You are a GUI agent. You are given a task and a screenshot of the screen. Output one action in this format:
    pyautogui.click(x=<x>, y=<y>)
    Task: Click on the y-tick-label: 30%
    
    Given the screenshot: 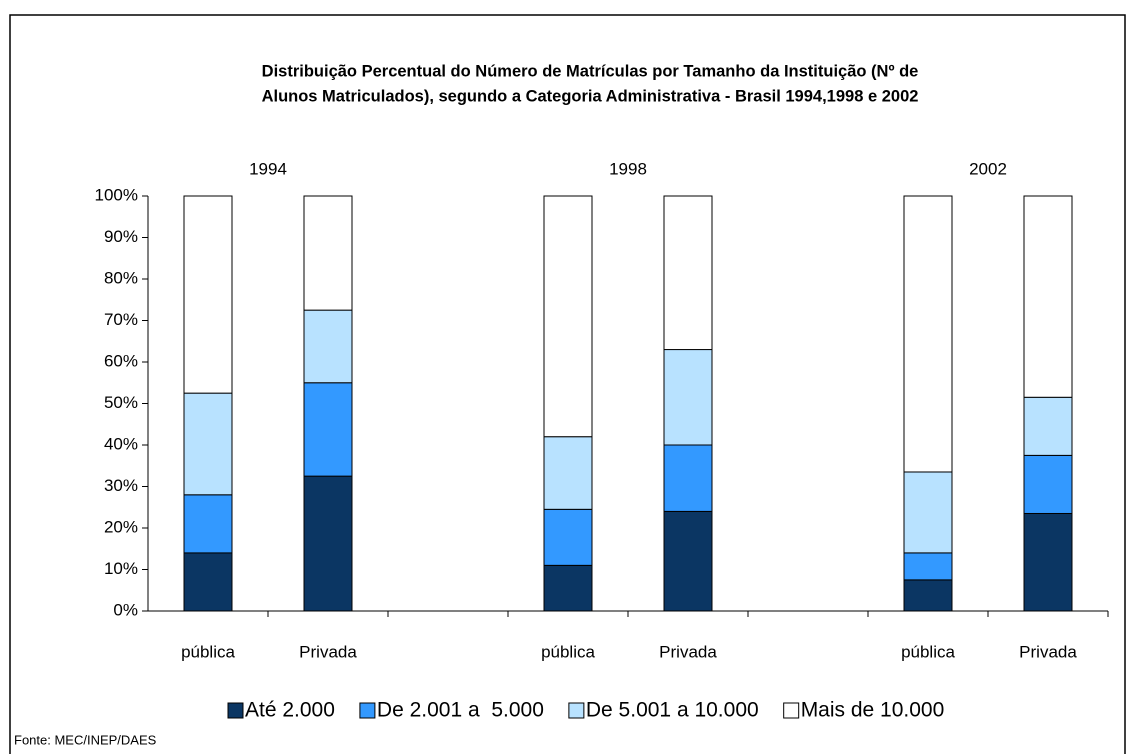 What is the action you would take?
    pyautogui.click(x=121, y=485)
    